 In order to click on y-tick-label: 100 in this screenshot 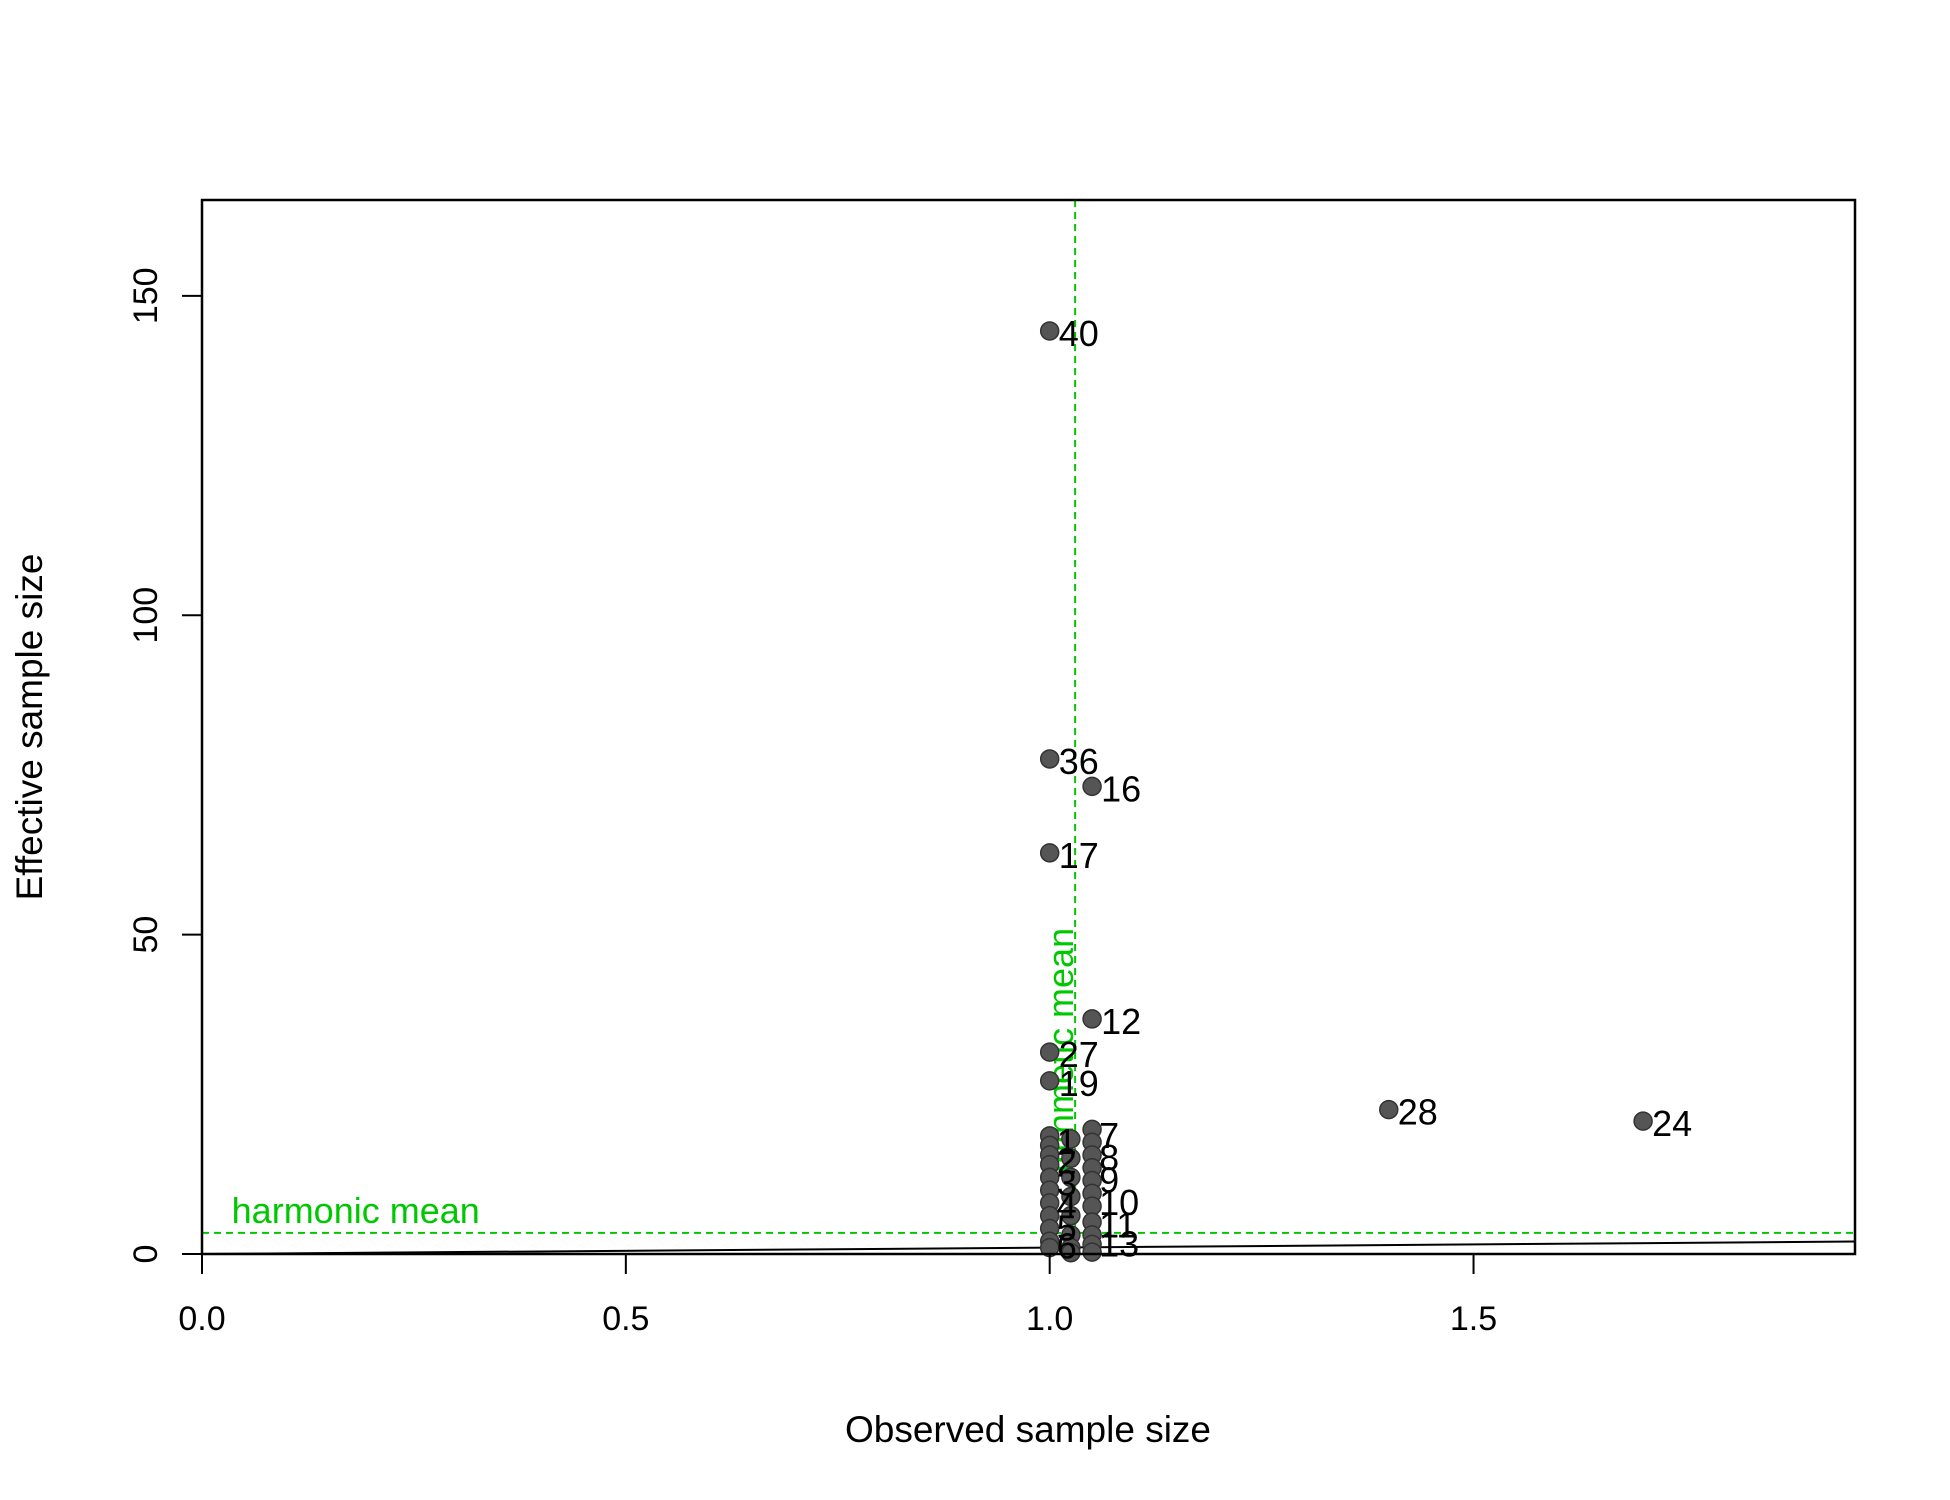, I will do `click(146, 615)`.